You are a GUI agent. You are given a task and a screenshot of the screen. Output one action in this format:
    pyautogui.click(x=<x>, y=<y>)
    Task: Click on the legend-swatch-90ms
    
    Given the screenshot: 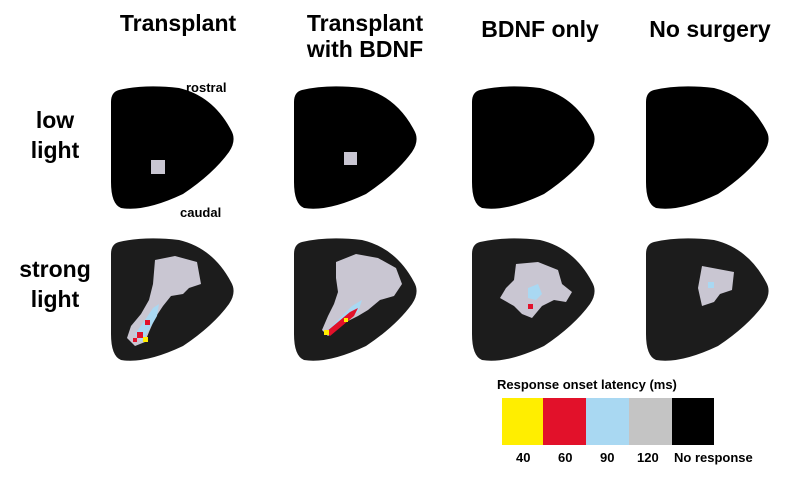 What is the action you would take?
    pyautogui.click(x=607, y=421)
    